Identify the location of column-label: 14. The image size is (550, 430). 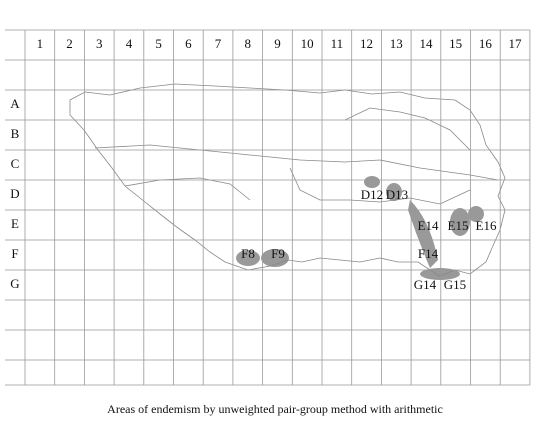
(426, 43).